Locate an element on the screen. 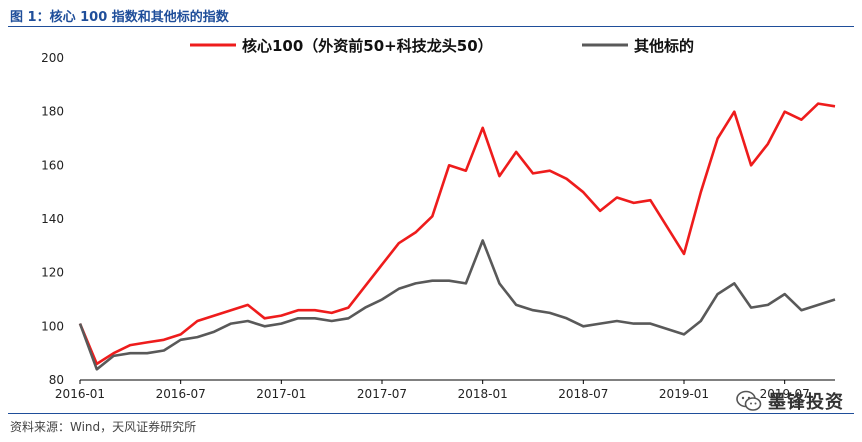 This screenshot has width=862, height=442. watermark-text: 墨锋投资 is located at coordinates (806, 402).